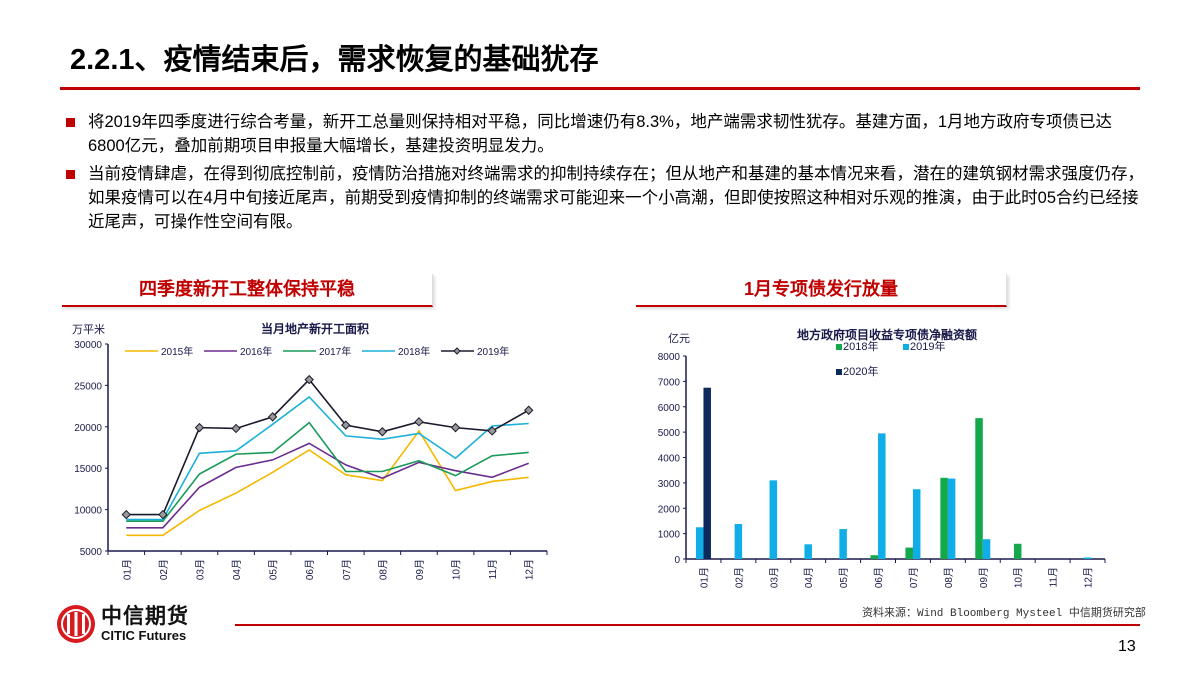 This screenshot has height=675, width=1200. Describe the element at coordinates (687, 625) in the screenshot. I see `footer-divider` at that location.